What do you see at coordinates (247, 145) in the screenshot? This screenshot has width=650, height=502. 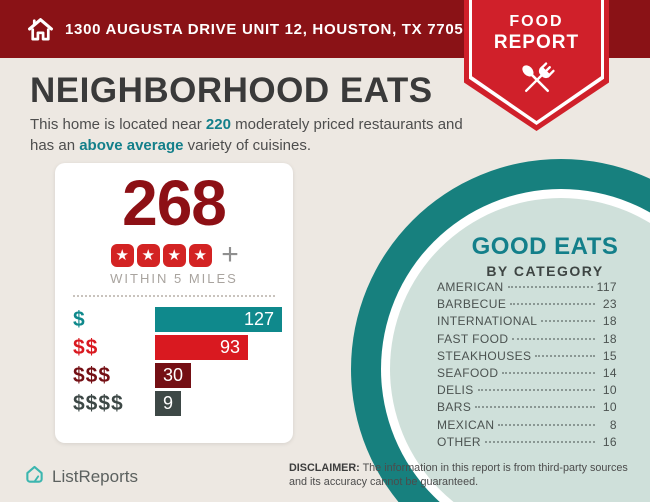 I see `subtitle-text: variety of cuisines.` at bounding box center [247, 145].